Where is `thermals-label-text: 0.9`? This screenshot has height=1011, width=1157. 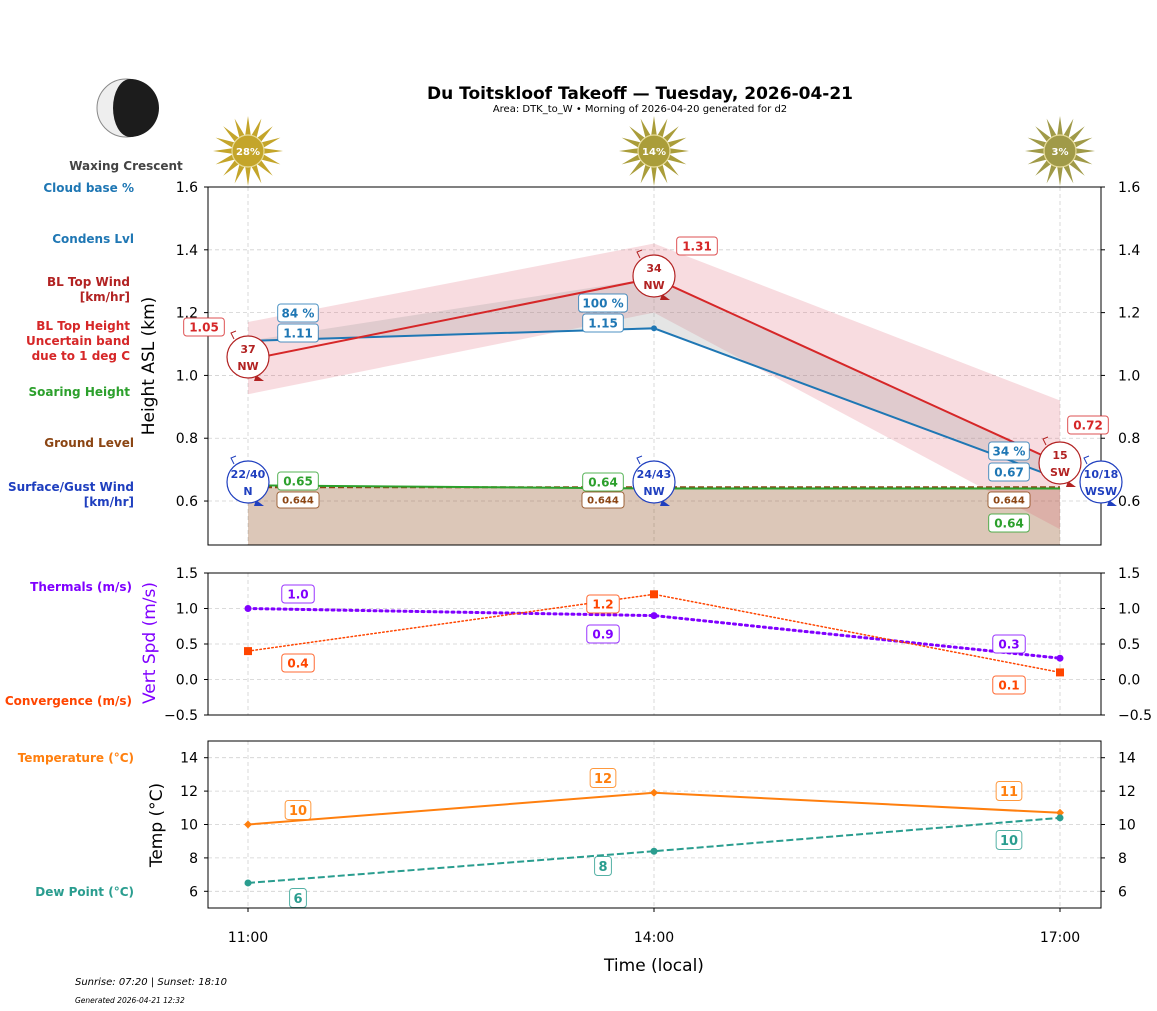
thermals-label-text: 0.9 is located at coordinates (602, 634).